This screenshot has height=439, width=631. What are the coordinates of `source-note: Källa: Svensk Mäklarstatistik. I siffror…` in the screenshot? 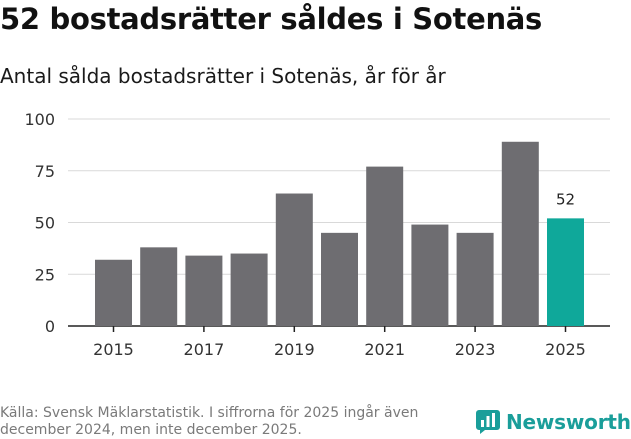 It's located at (209, 421).